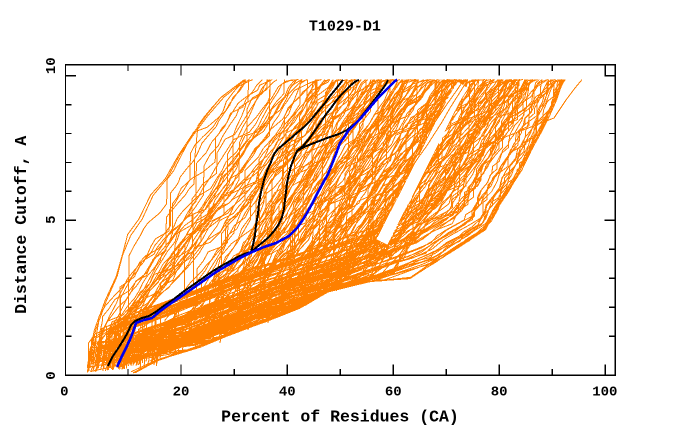 This screenshot has height=440, width=680. I want to click on svg-text: 60, so click(393, 393).